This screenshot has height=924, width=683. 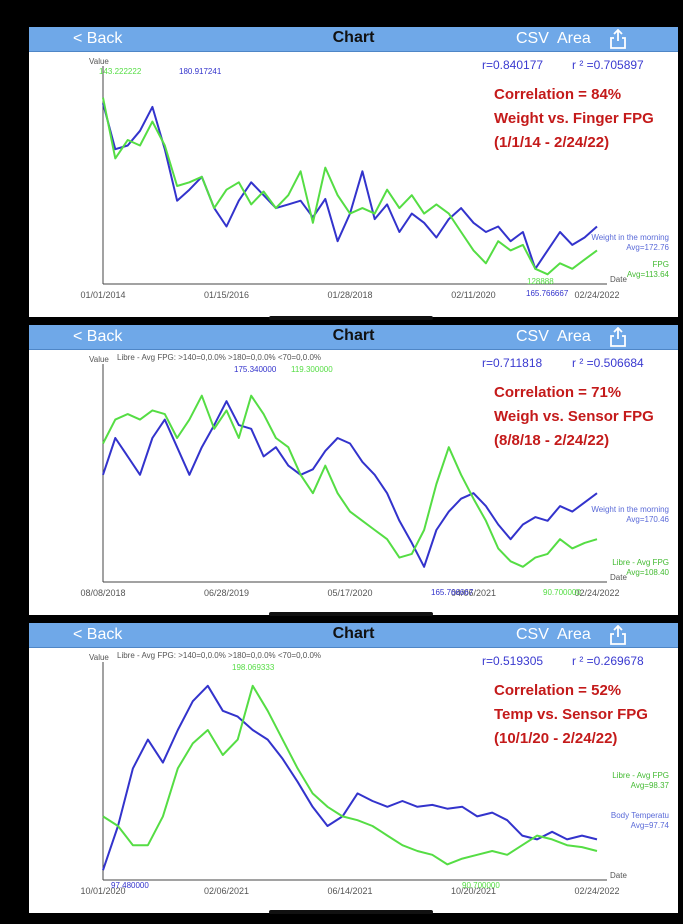 I want to click on x-tick-label: 10/01/2020, so click(x=102, y=891).